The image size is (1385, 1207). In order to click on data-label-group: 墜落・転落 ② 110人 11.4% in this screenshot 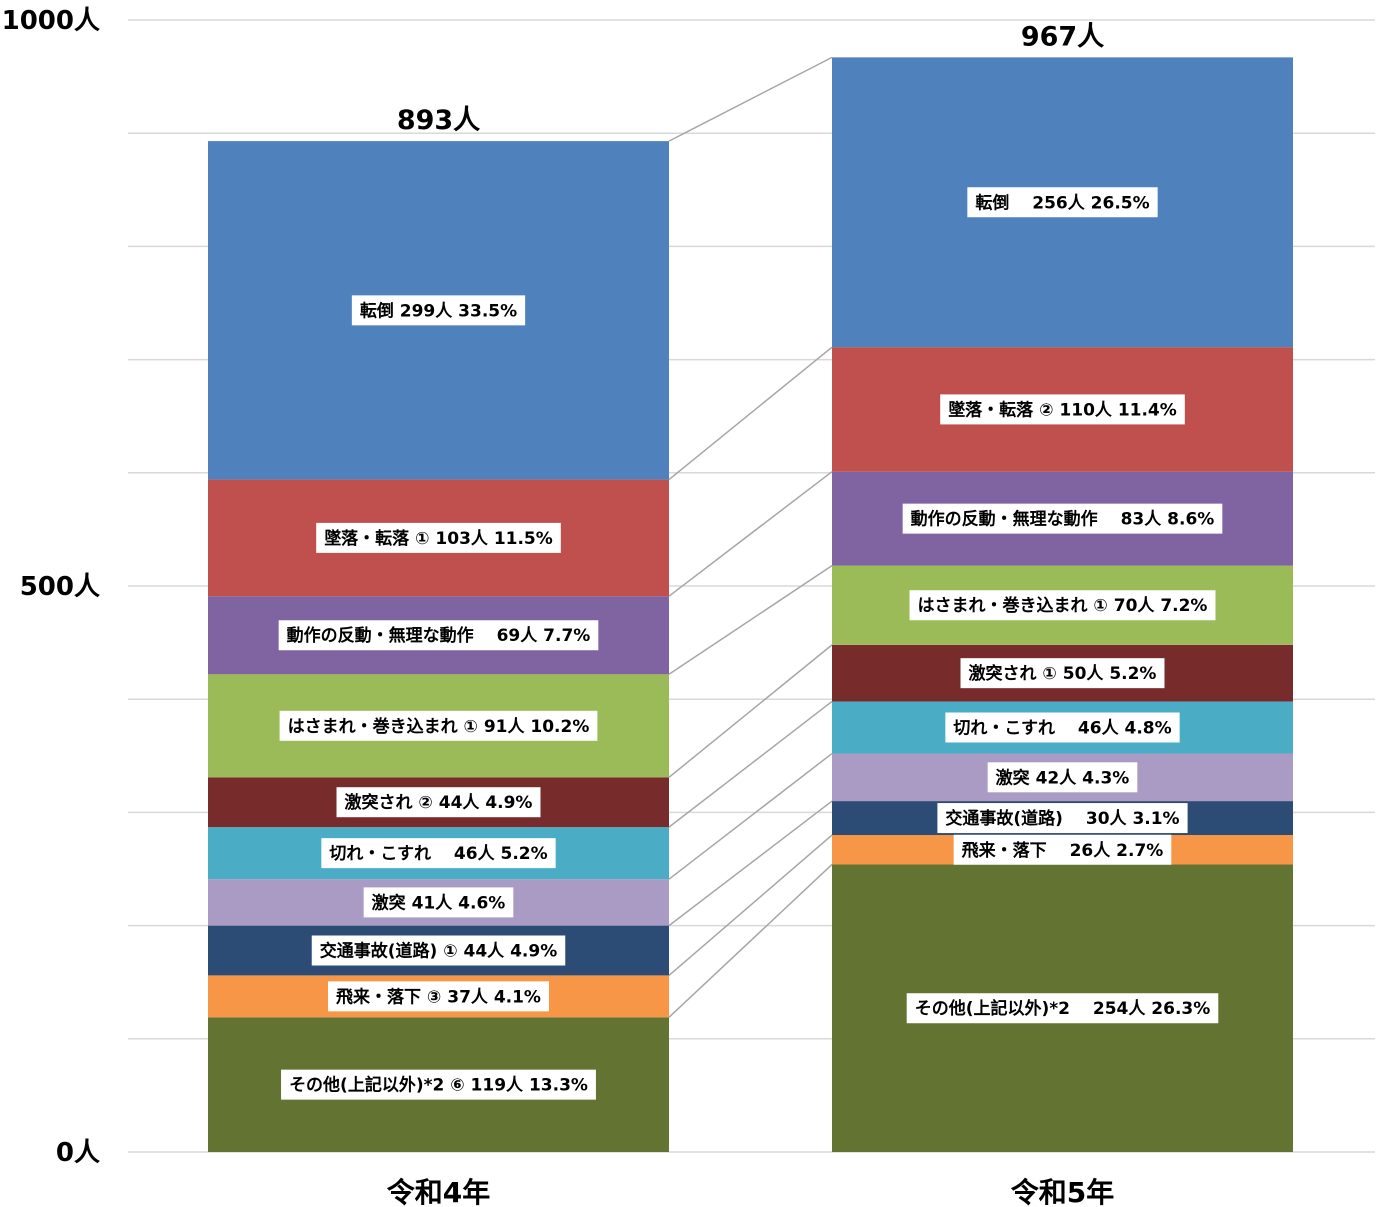, I will do `click(1062, 409)`.